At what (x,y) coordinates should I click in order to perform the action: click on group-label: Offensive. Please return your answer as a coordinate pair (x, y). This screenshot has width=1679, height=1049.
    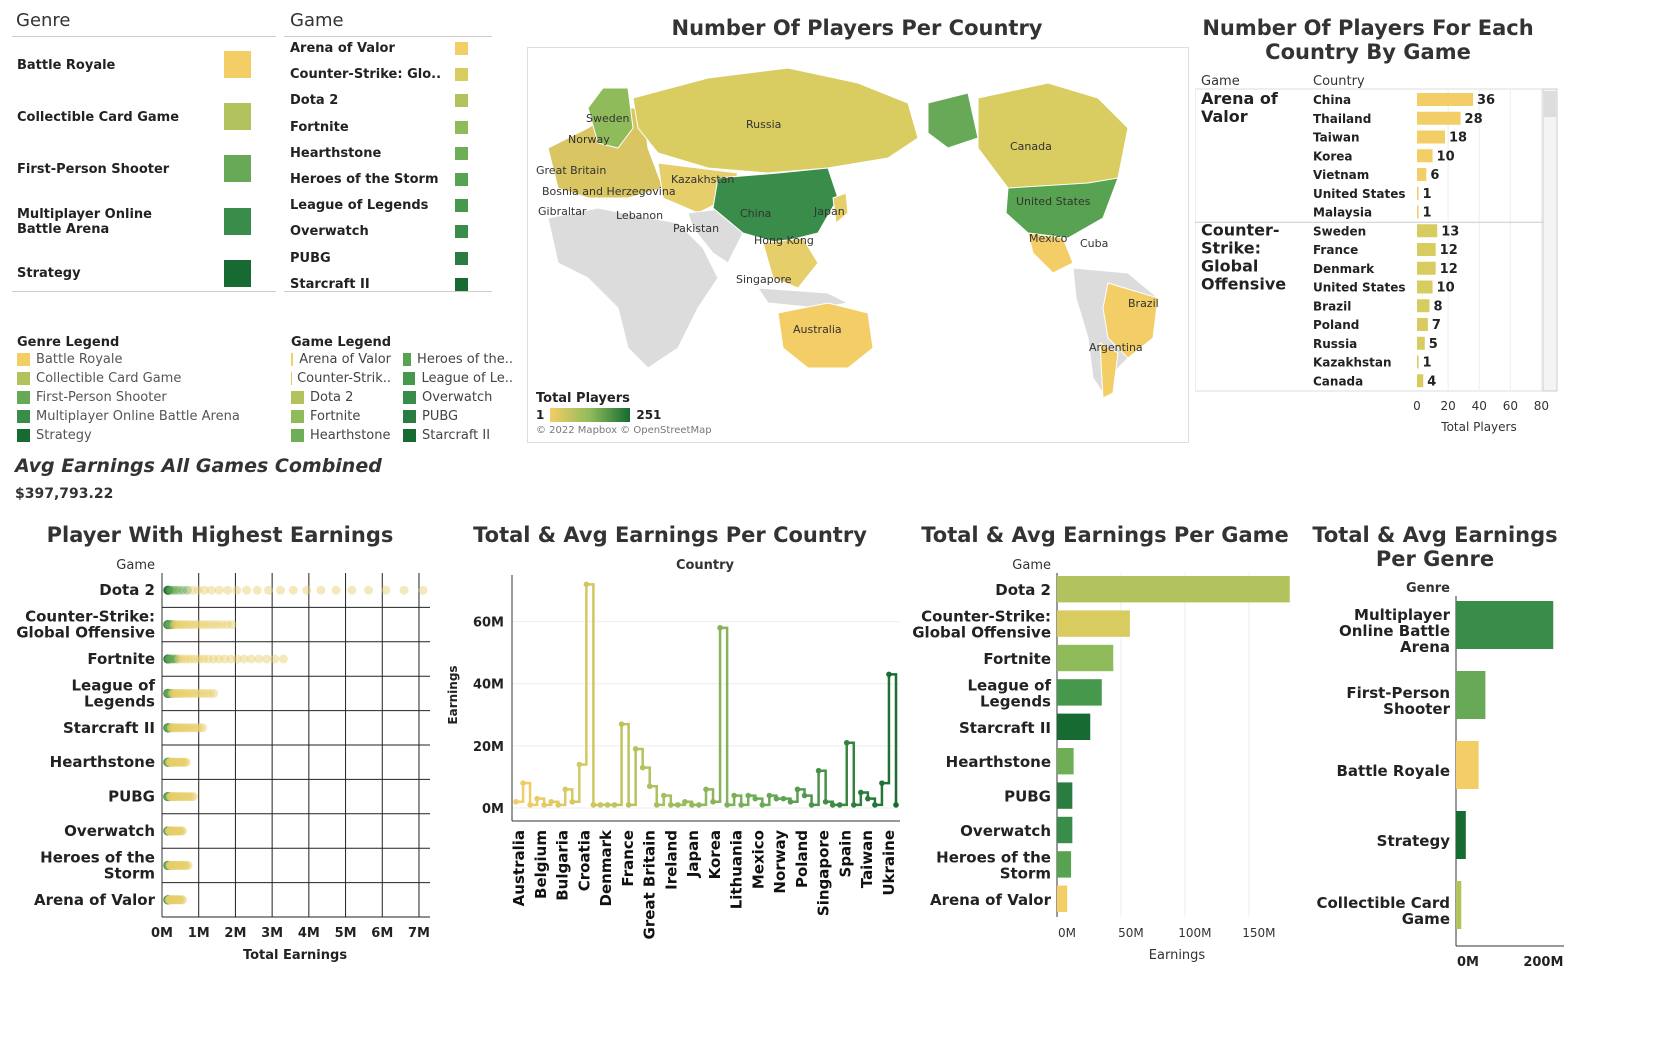
    Looking at the image, I should click on (1243, 283).